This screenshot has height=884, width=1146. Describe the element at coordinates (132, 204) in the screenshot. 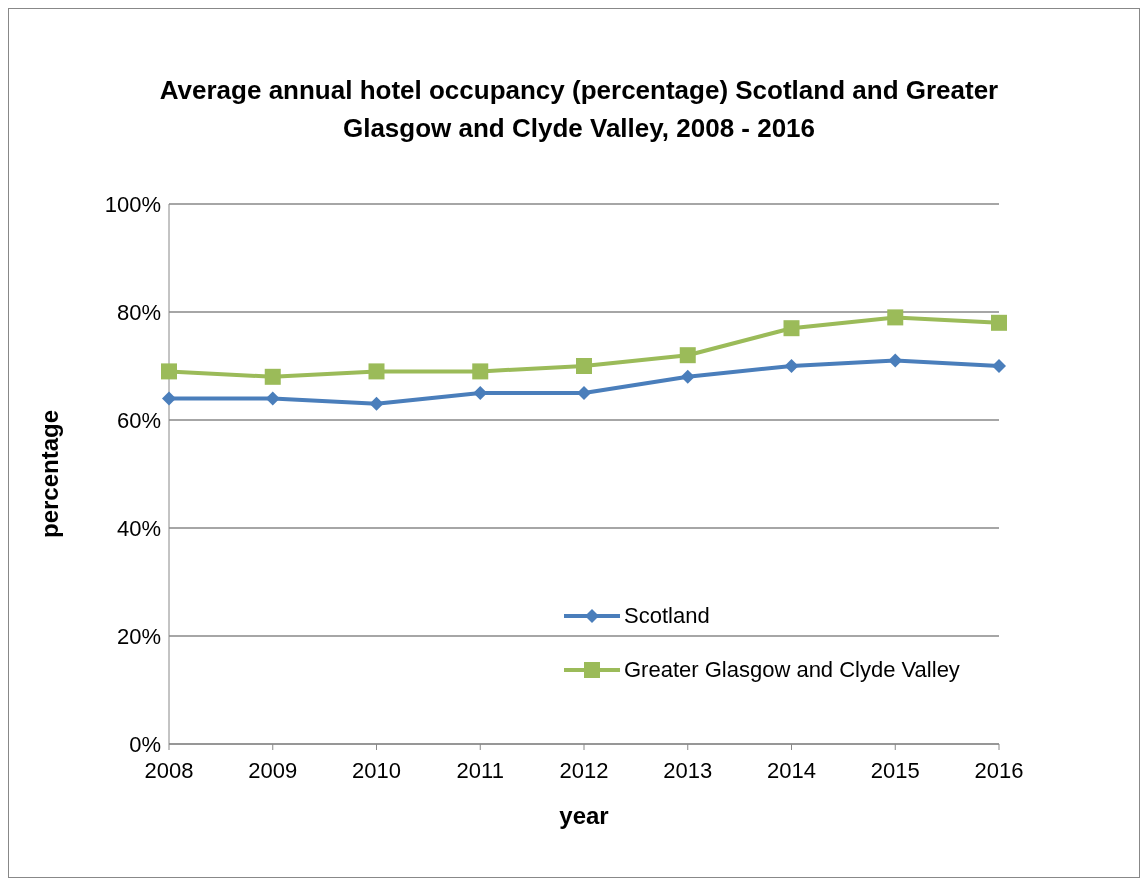

I see `y-tick-label: 100%` at that location.